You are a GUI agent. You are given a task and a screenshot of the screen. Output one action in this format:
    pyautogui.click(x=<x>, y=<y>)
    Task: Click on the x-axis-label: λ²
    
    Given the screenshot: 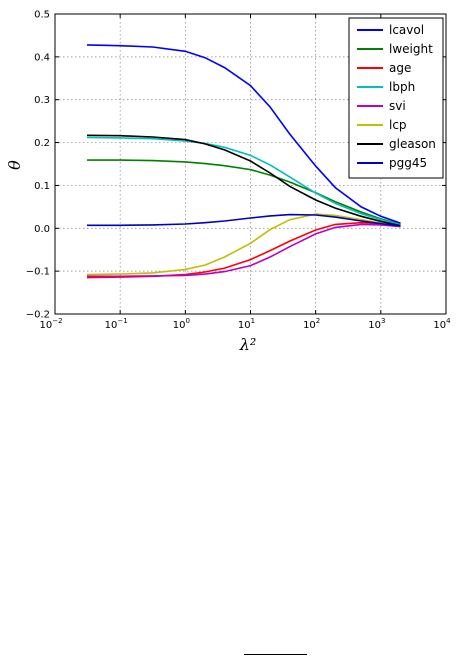 What is the action you would take?
    pyautogui.click(x=248, y=344)
    